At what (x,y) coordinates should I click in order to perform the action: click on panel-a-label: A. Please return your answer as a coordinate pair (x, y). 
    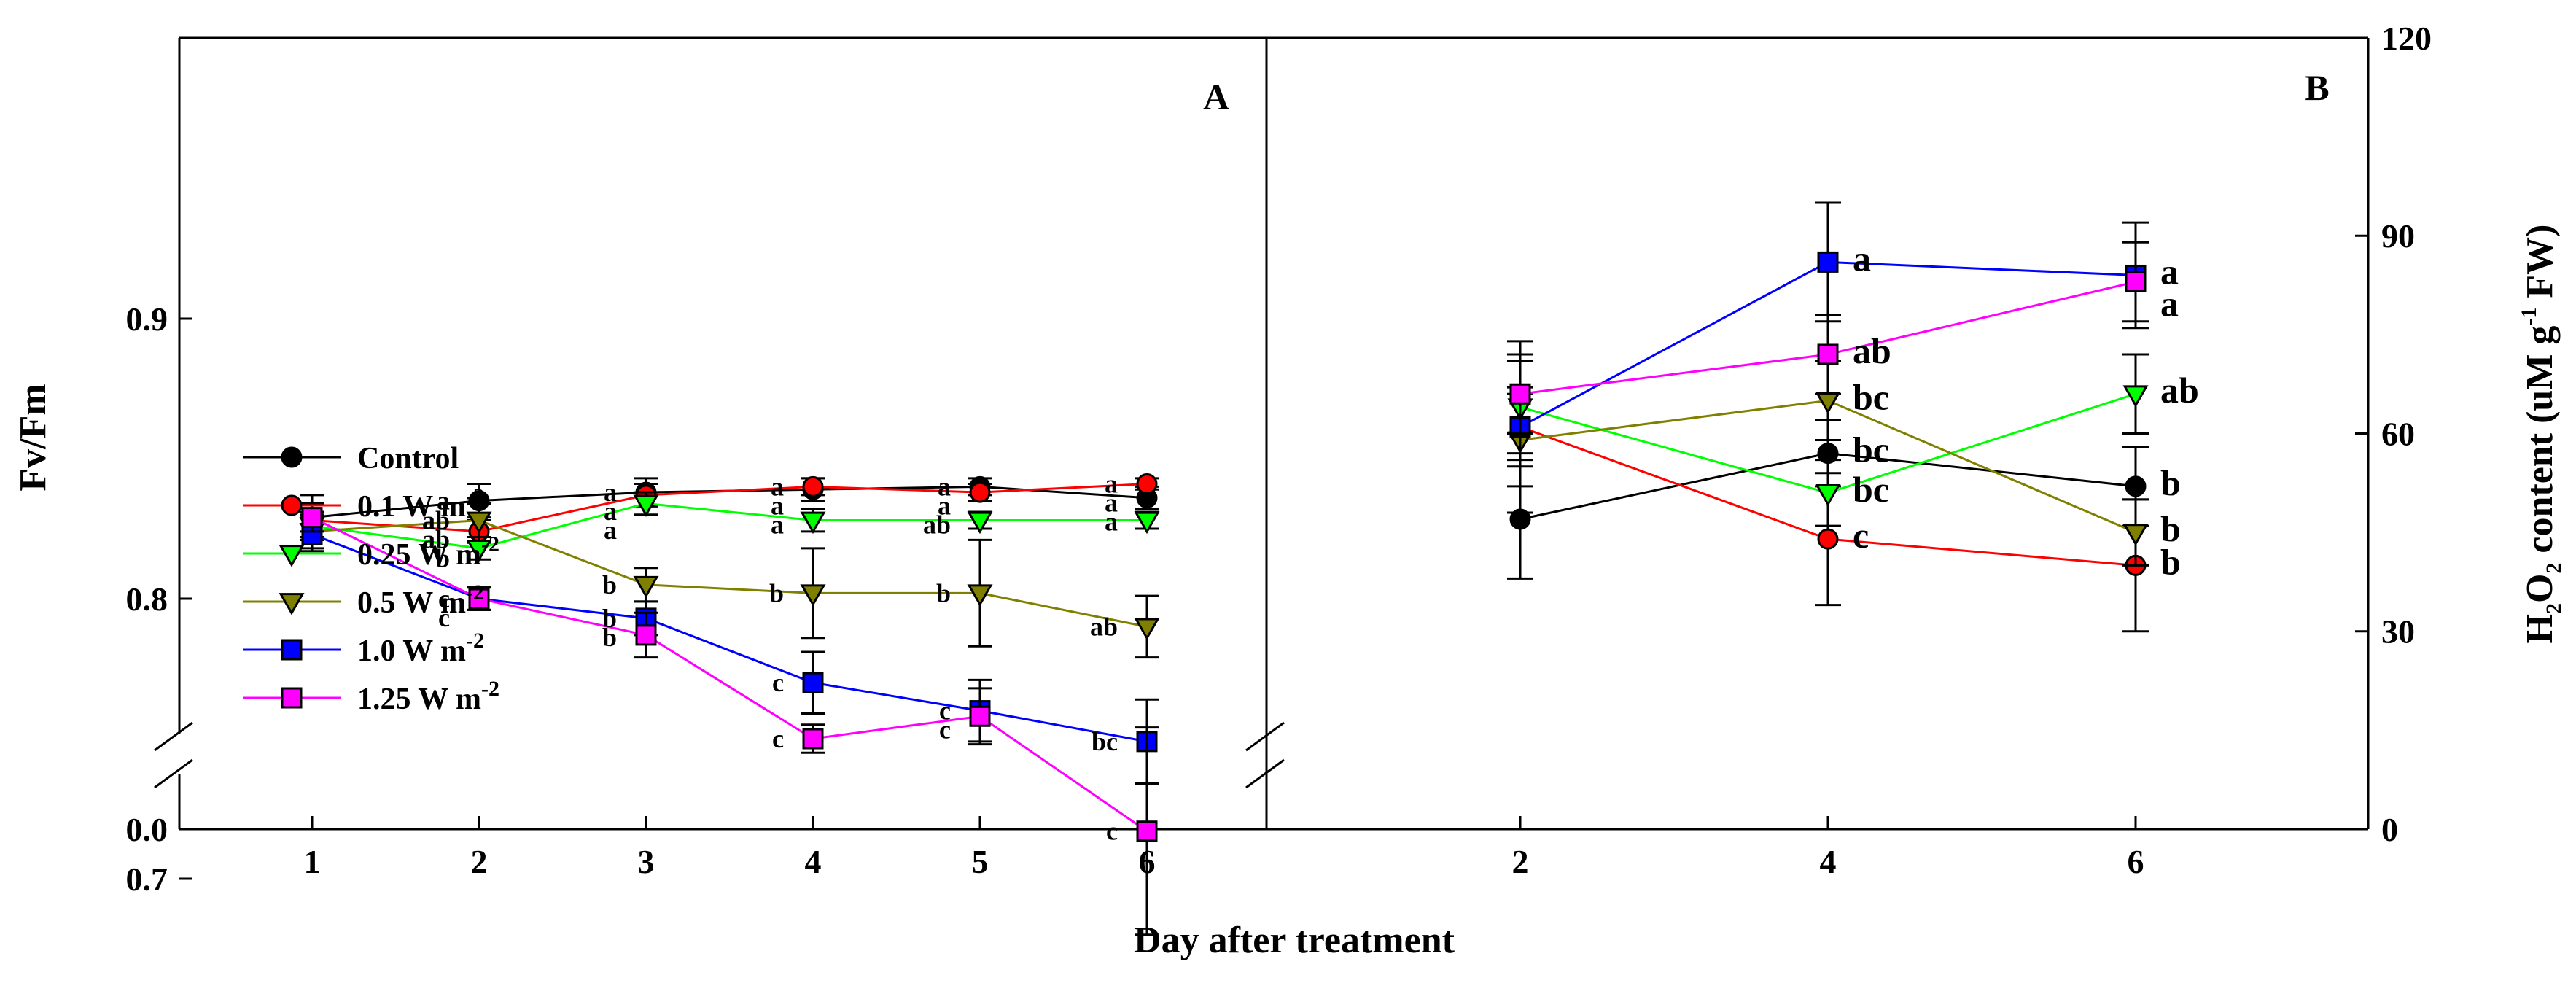
    Looking at the image, I should click on (1216, 97).